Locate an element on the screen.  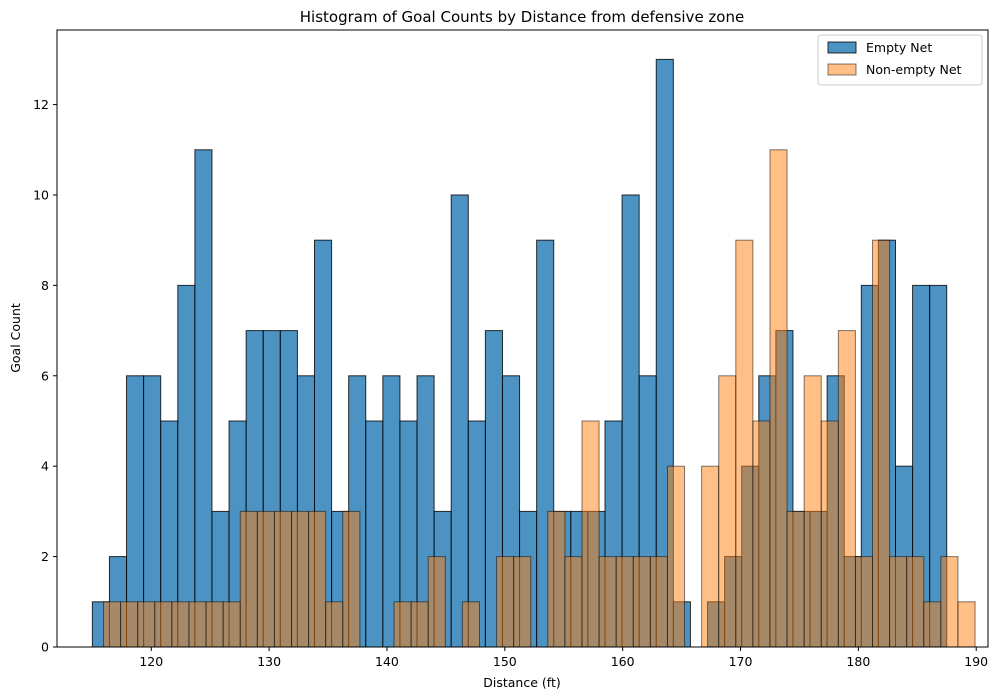
x-tick-label: 160 is located at coordinates (623, 661).